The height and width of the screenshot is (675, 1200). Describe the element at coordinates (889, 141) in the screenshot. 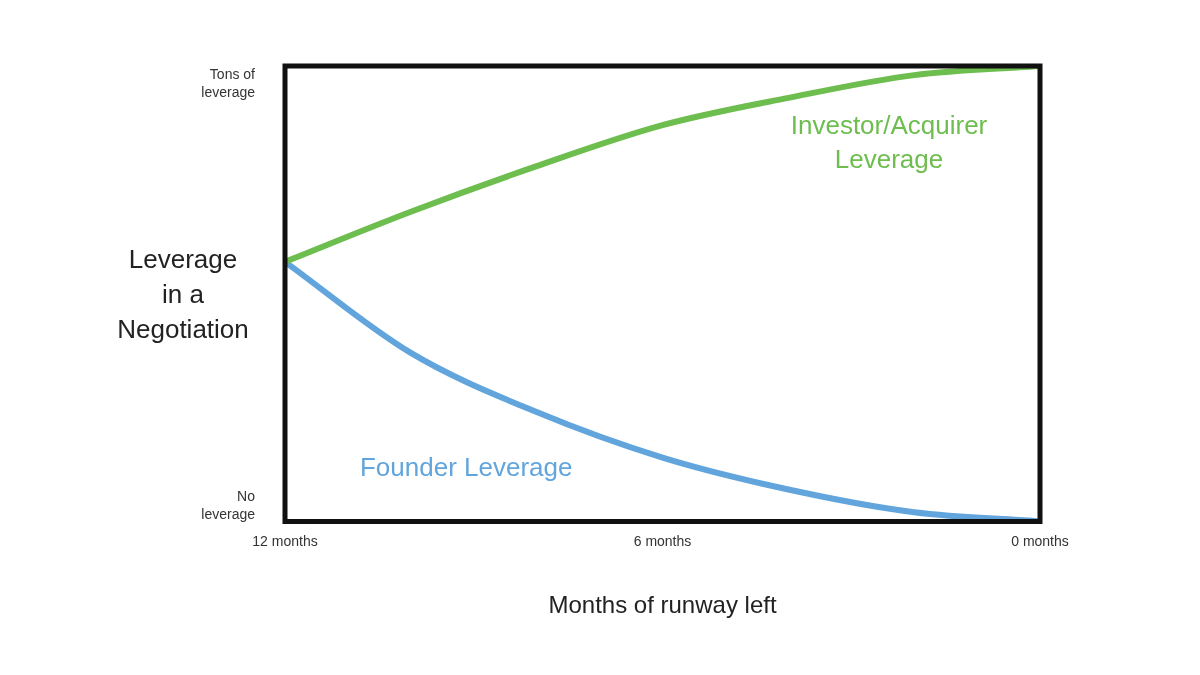

I see `series-label: Investor/Acquirer Leverage` at that location.